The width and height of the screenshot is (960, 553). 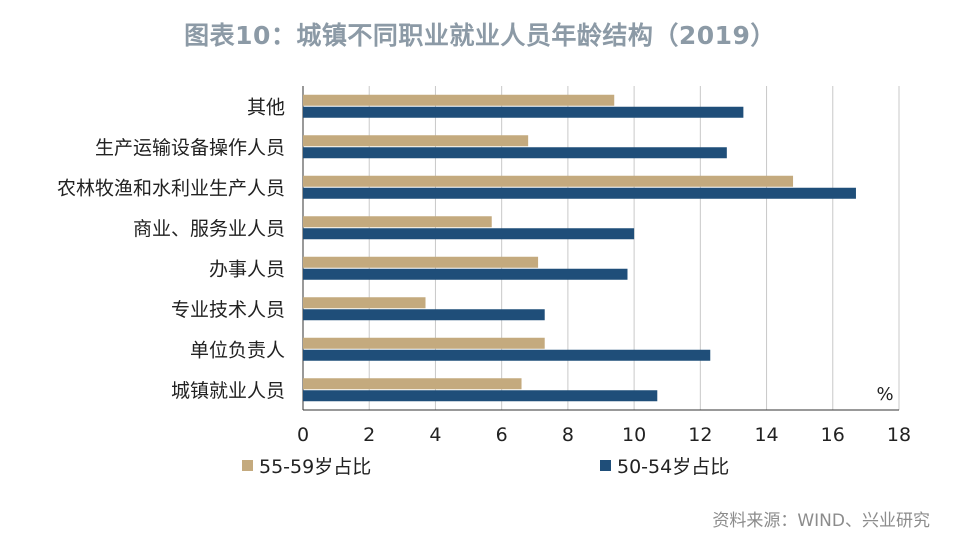 I want to click on legend-item-50-54: 50-54岁占比, so click(x=664, y=465).